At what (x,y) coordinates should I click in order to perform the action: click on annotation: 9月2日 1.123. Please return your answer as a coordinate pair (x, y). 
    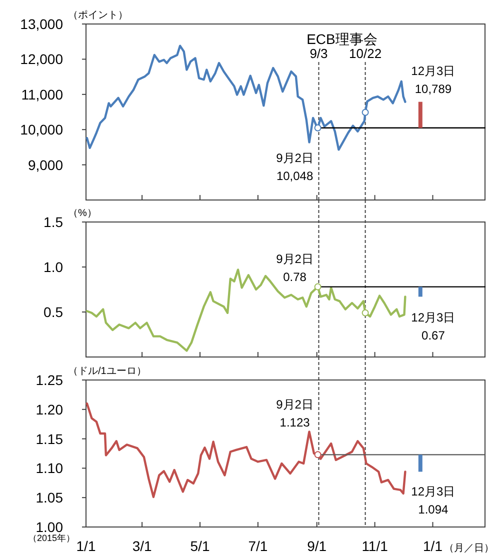
    Looking at the image, I should click on (295, 414).